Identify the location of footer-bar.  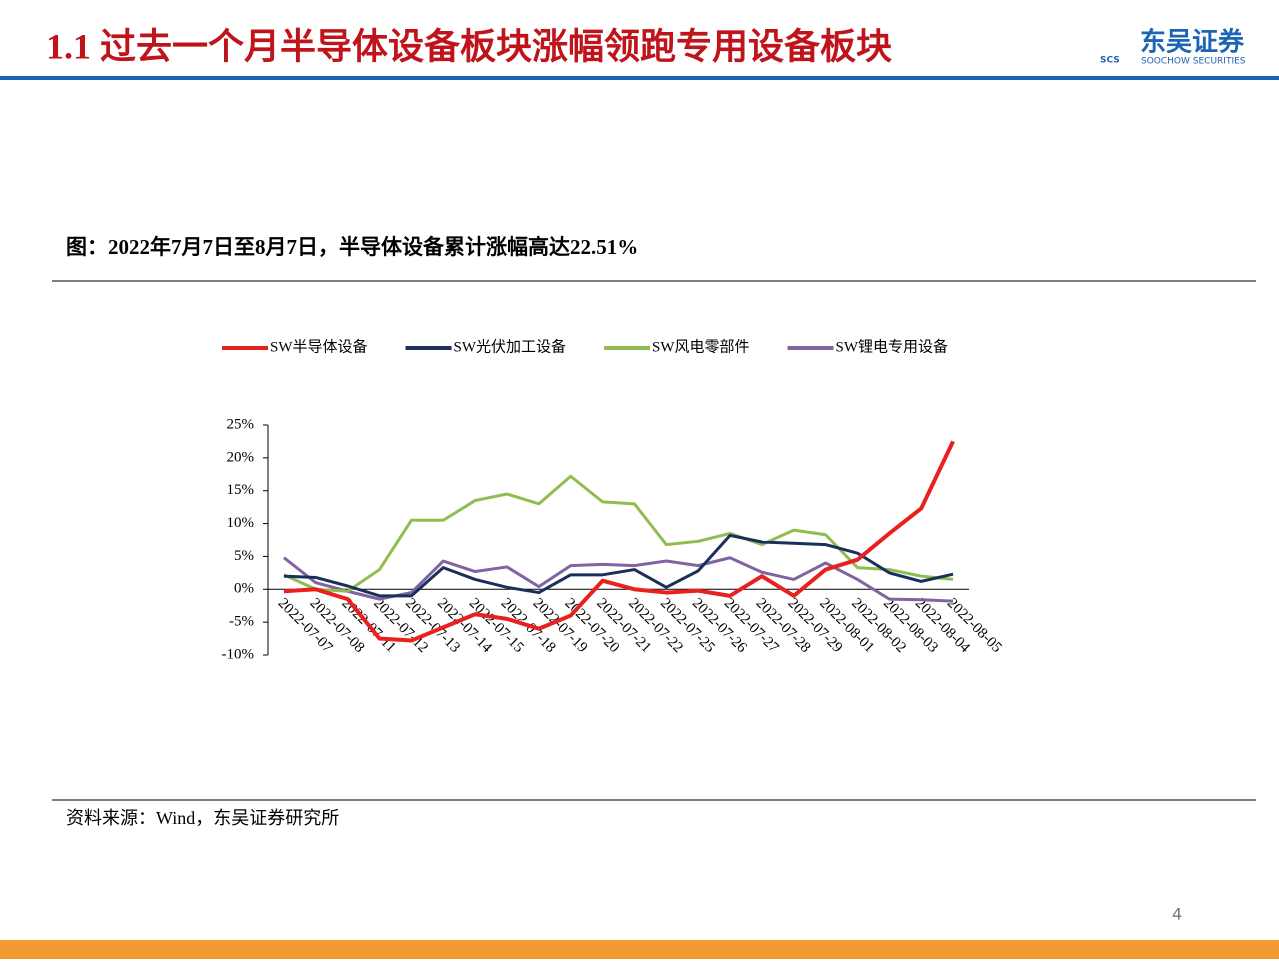
(639, 949).